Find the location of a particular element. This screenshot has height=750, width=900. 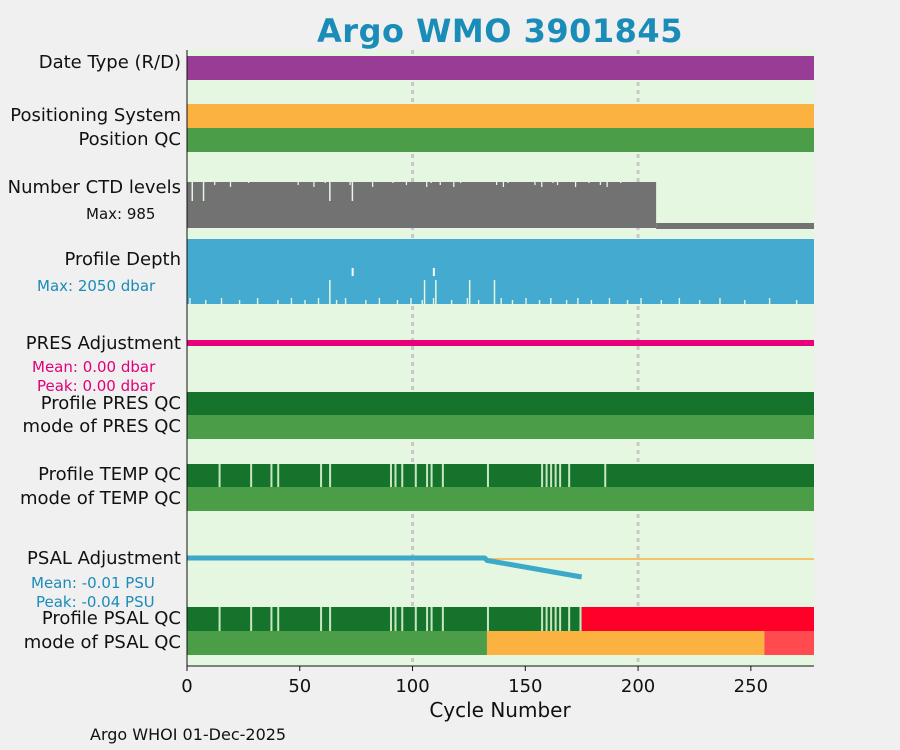

mode-pres-qc-bar is located at coordinates (500, 427).